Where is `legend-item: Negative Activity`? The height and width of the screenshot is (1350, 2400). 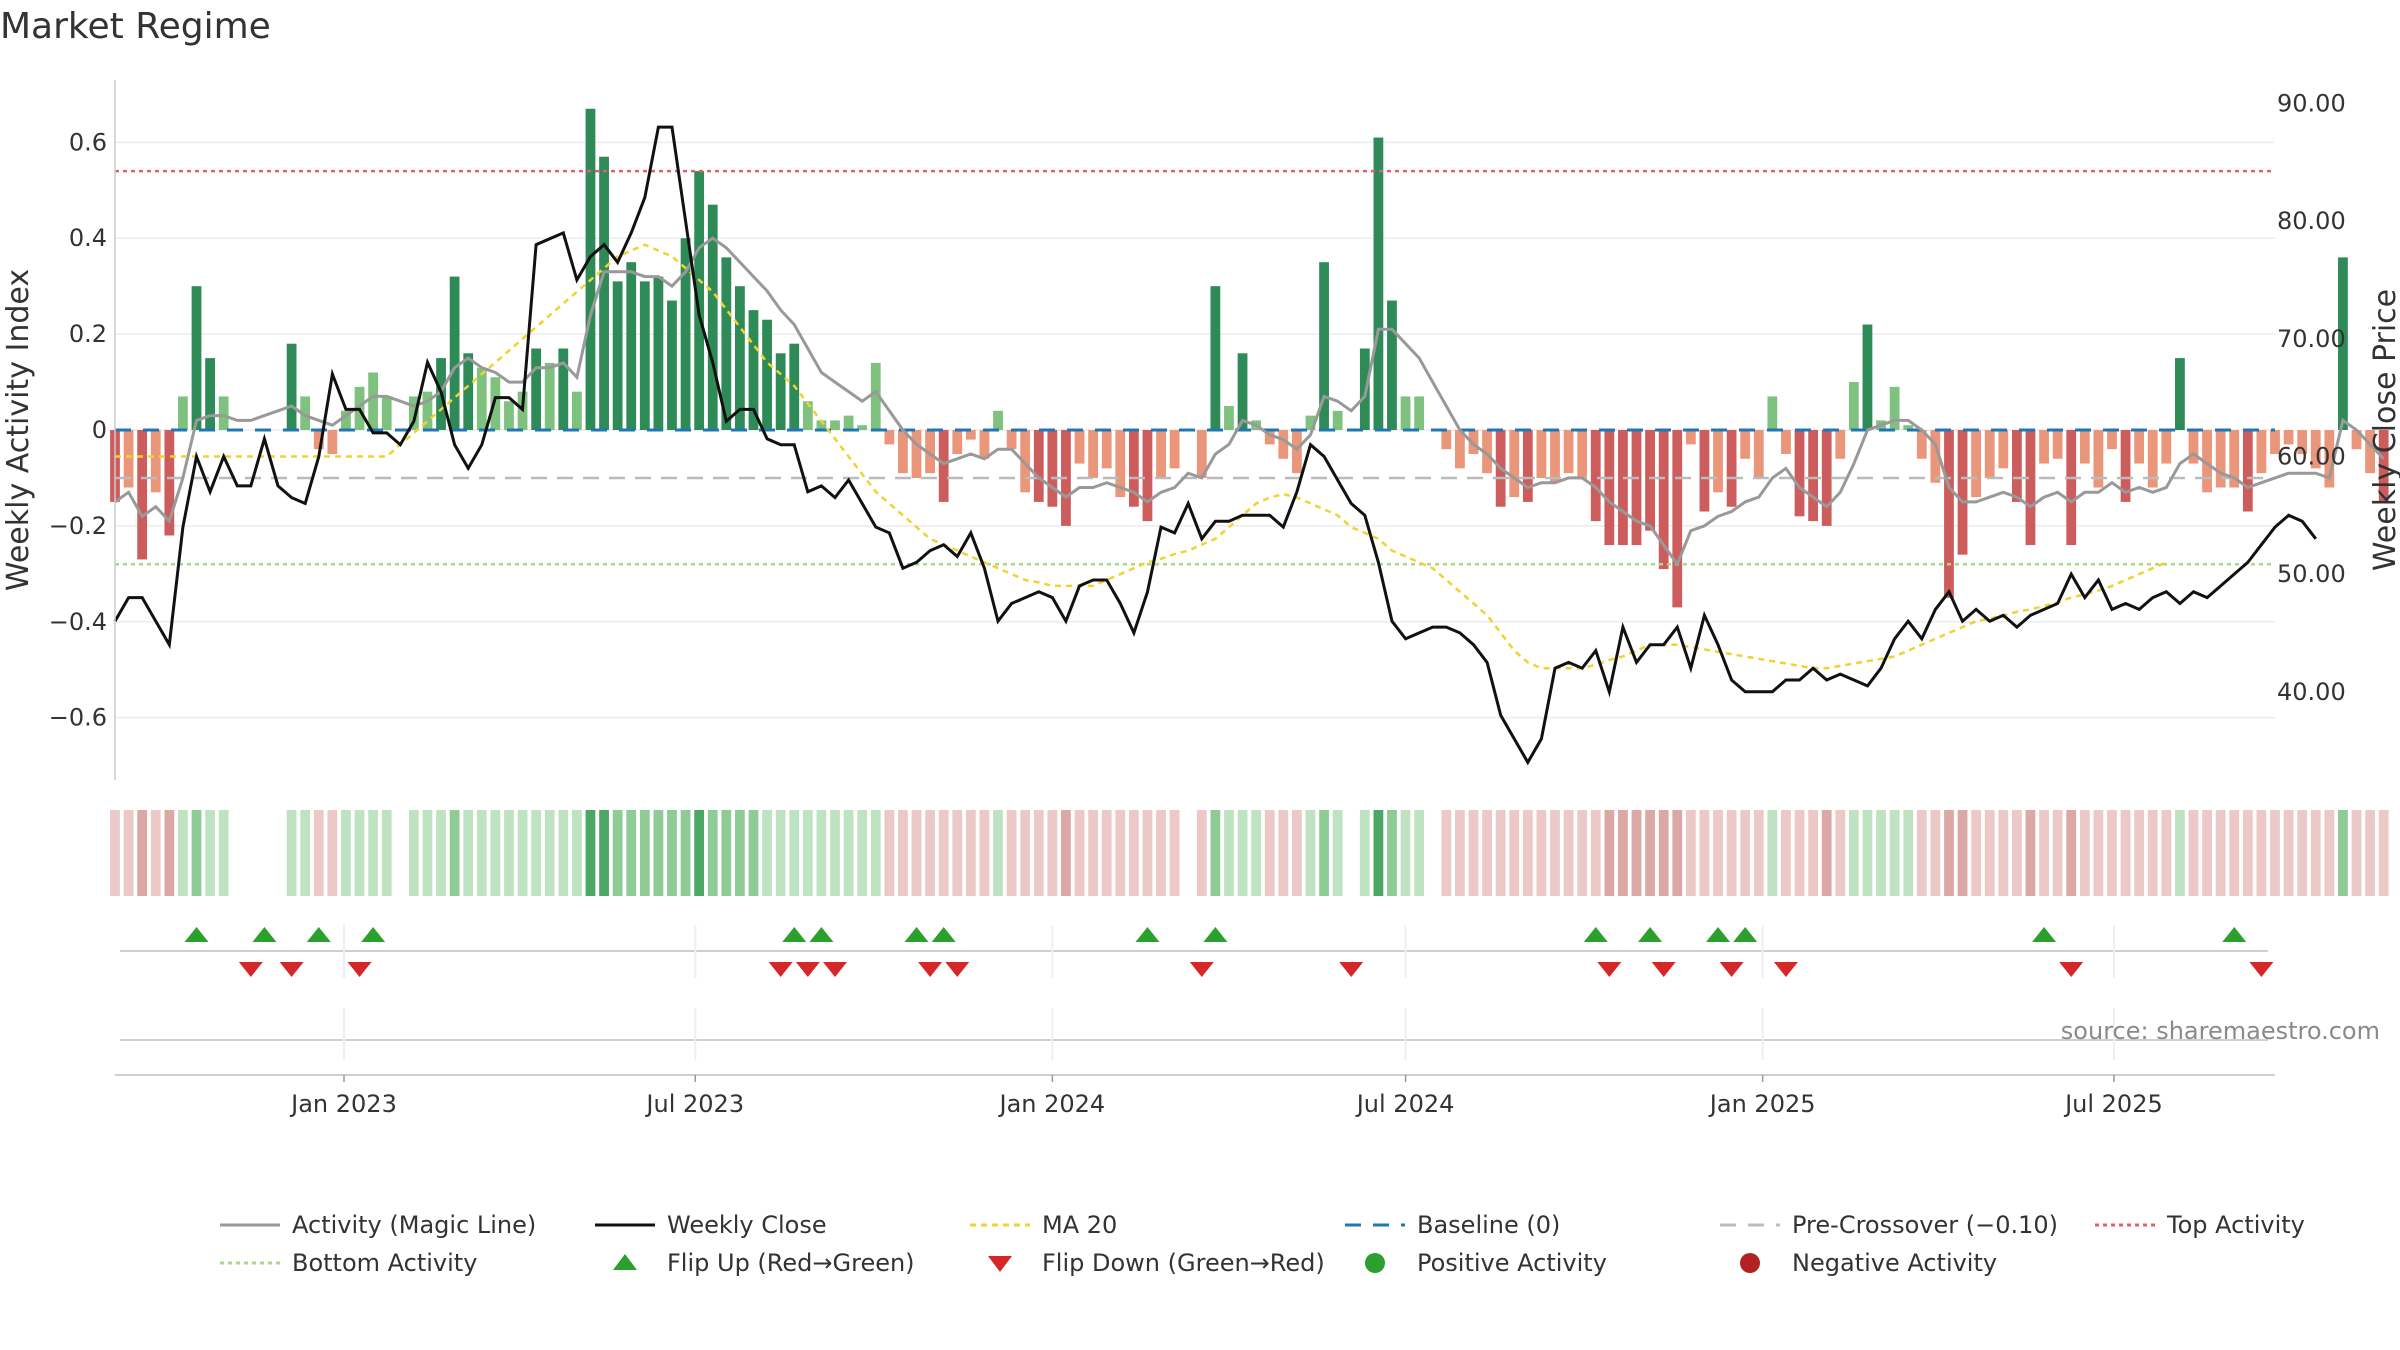
legend-item: Negative Activity is located at coordinates (1868, 1263).